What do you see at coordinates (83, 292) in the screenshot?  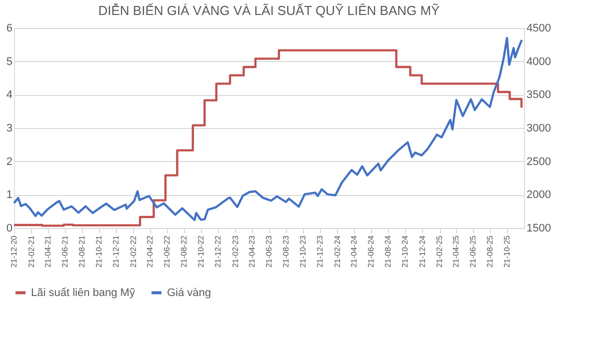 I see `legend-label: Lãi suất liên bang Mỹ` at bounding box center [83, 292].